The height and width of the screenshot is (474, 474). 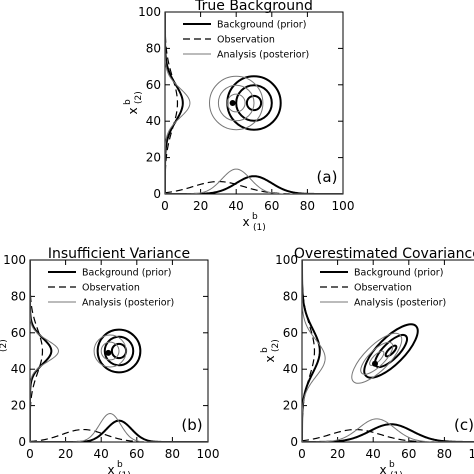 What do you see at coordinates (464, 425) in the screenshot?
I see `panel-label: (c)` at bounding box center [464, 425].